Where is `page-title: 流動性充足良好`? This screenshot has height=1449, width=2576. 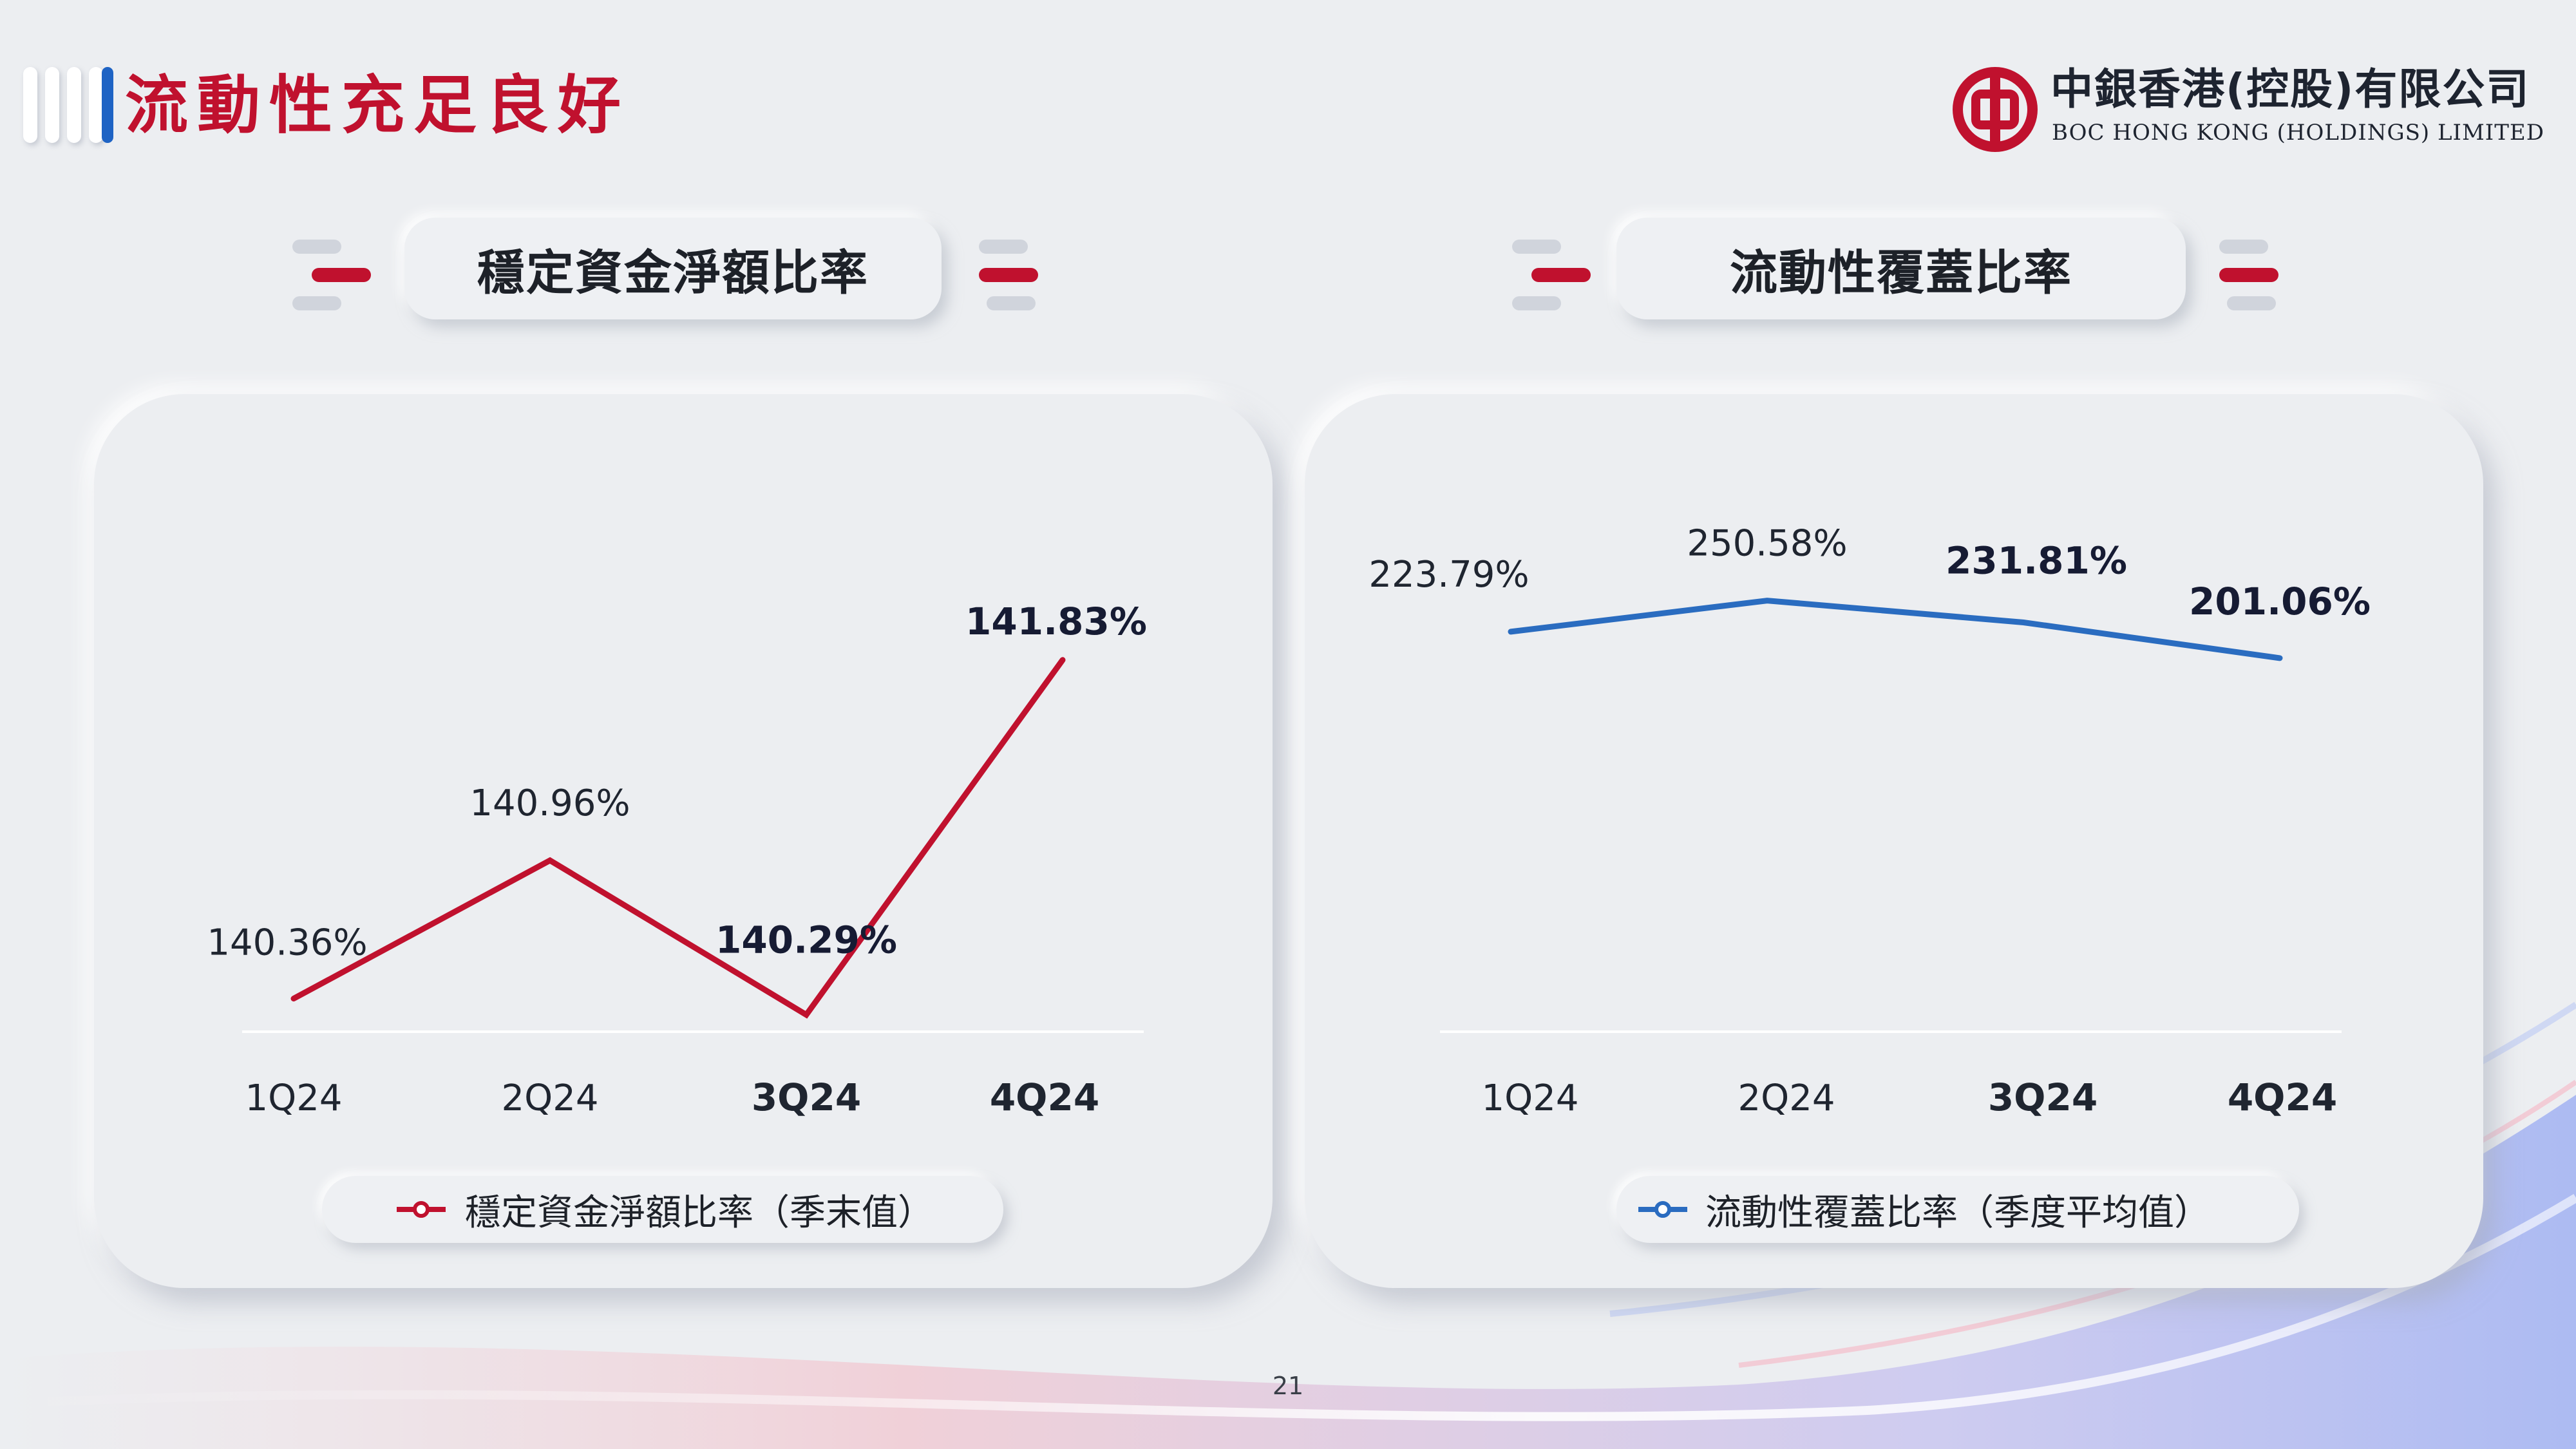
page-title: 流動性充足良好 is located at coordinates (378, 105).